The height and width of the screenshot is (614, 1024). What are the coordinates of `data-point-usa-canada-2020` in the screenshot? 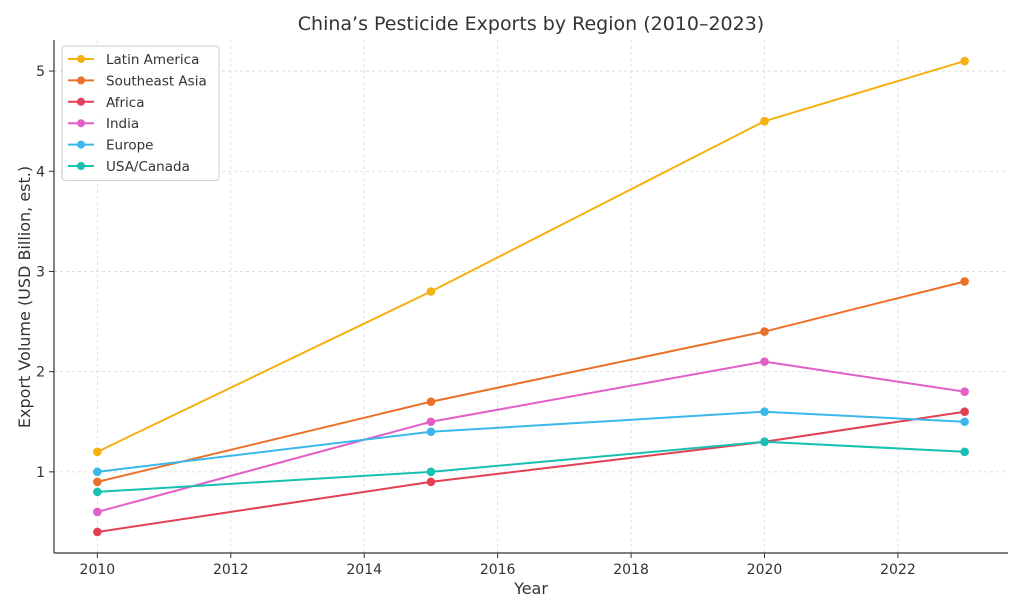 It's located at (764, 442).